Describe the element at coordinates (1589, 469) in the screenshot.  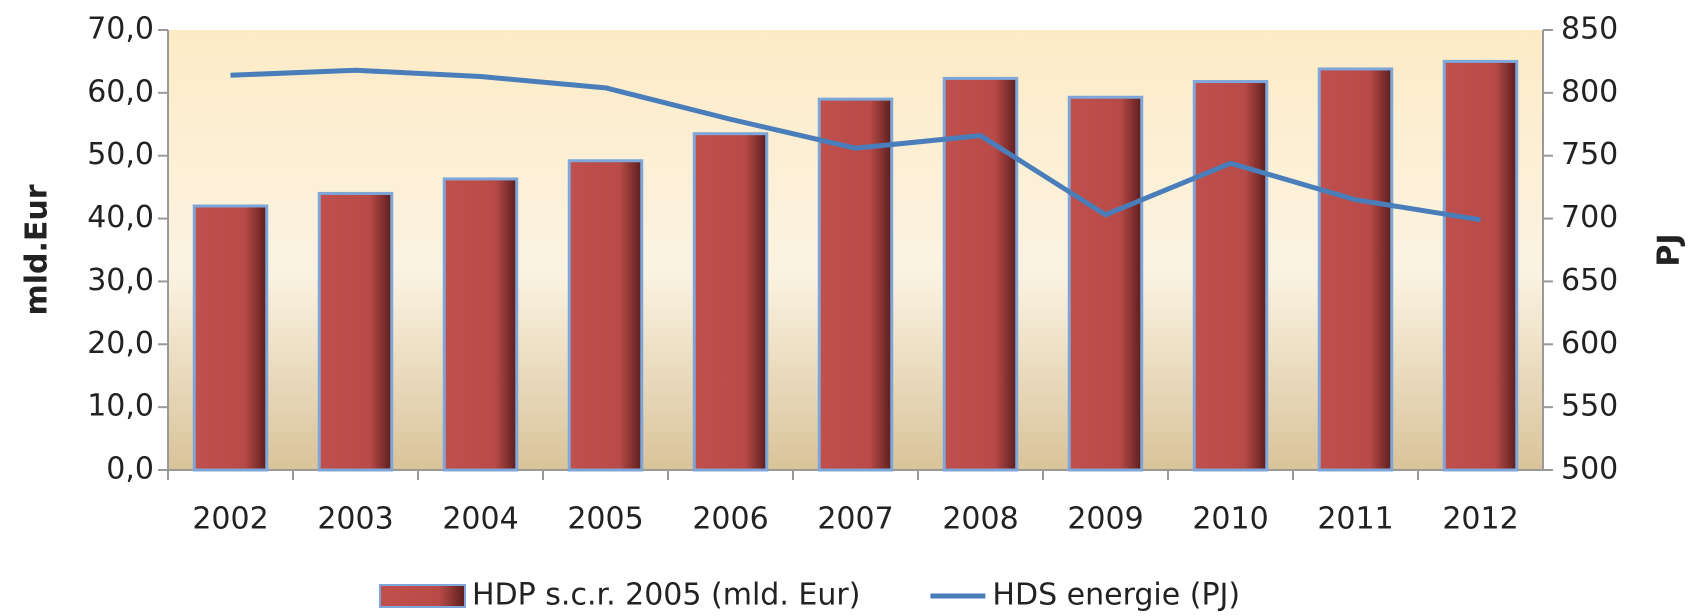
I see `y2-tick-label: 500` at that location.